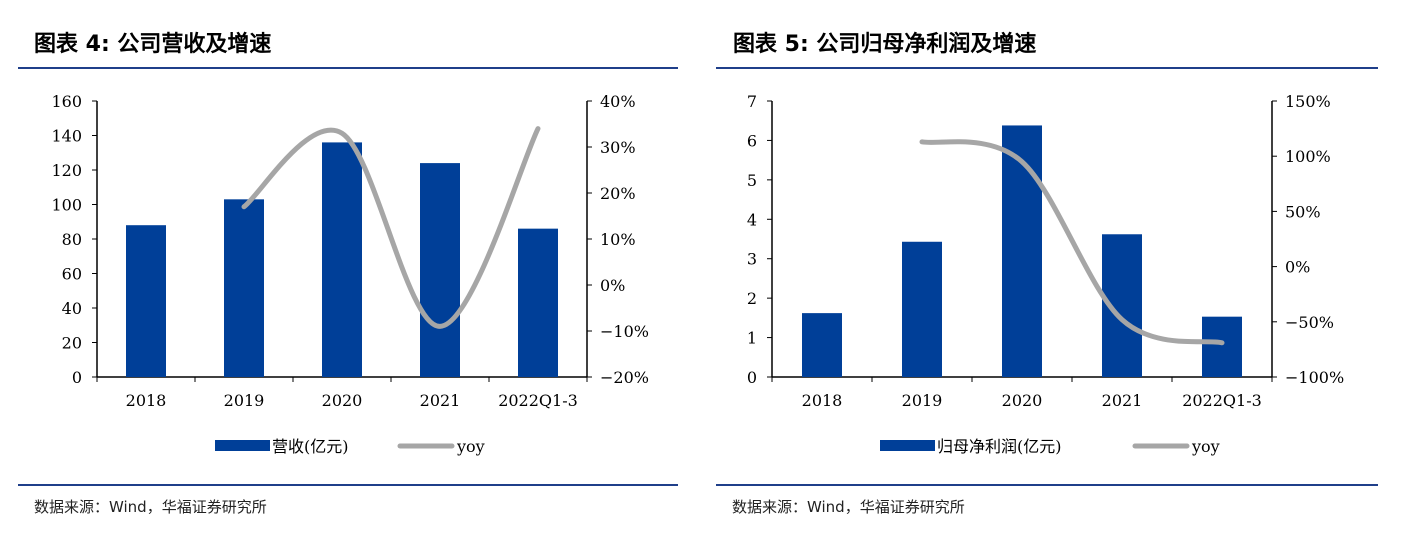  Describe the element at coordinates (153, 44) in the screenshot. I see `chart-1-title: 图表 4: 公司营收及增速` at that location.